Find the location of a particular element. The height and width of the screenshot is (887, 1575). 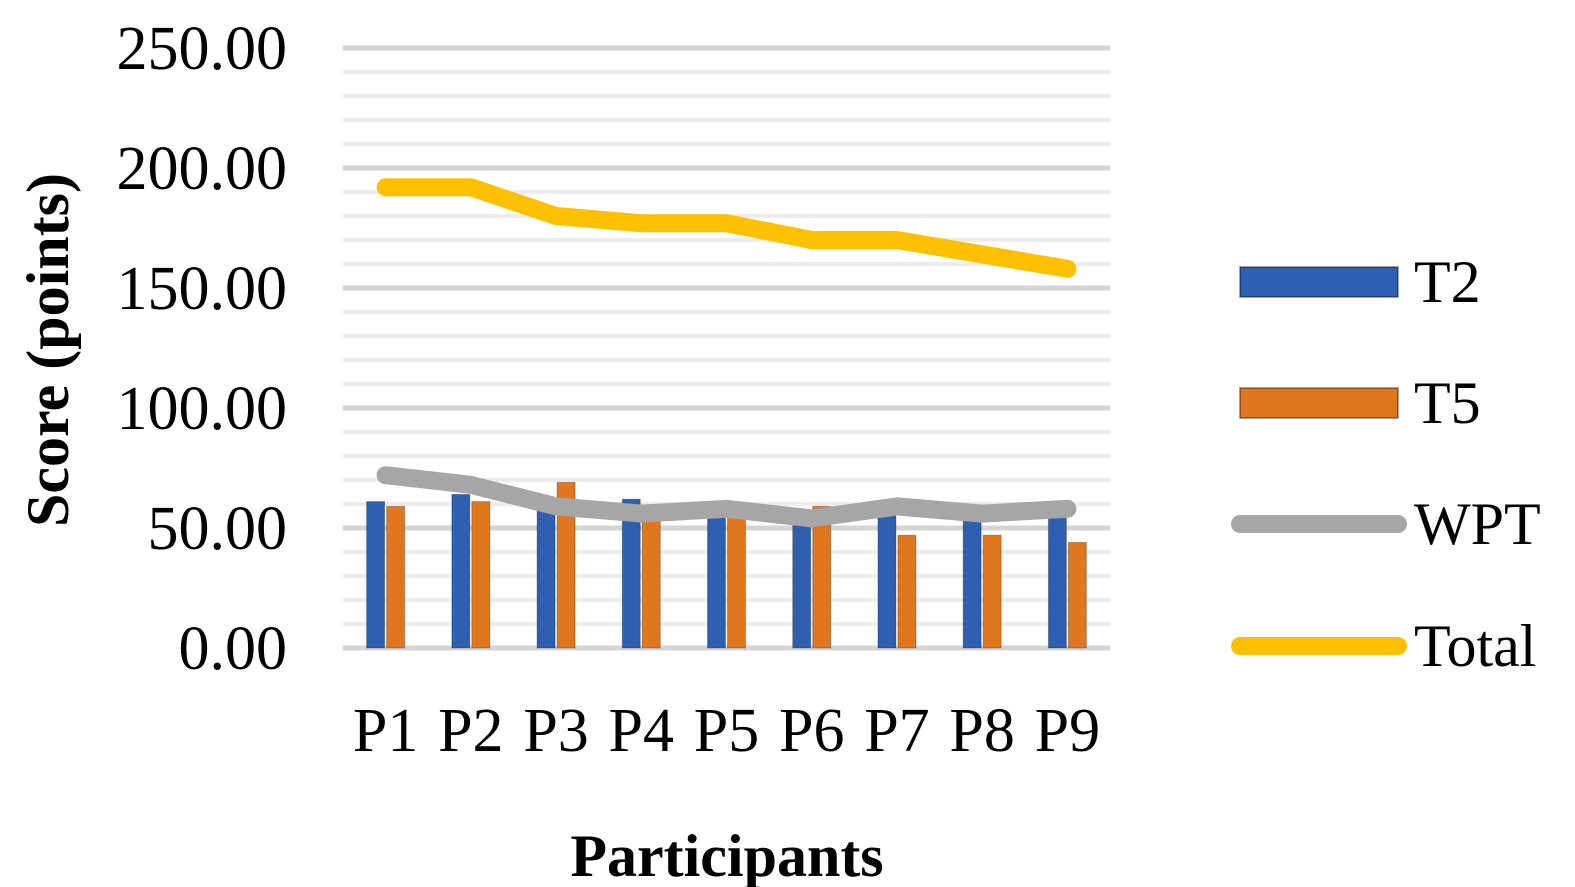

x-tick-label: P4 is located at coordinates (641, 731).